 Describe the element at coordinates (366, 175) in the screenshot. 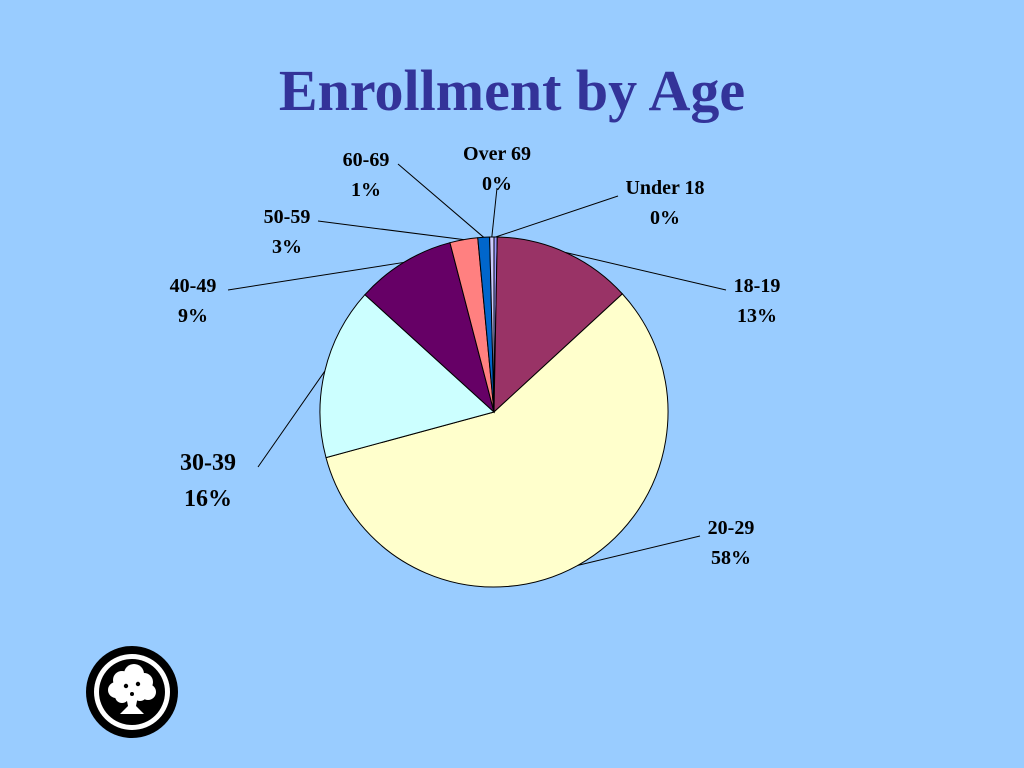

I see `data-label-60-69: 60-69 1%` at that location.